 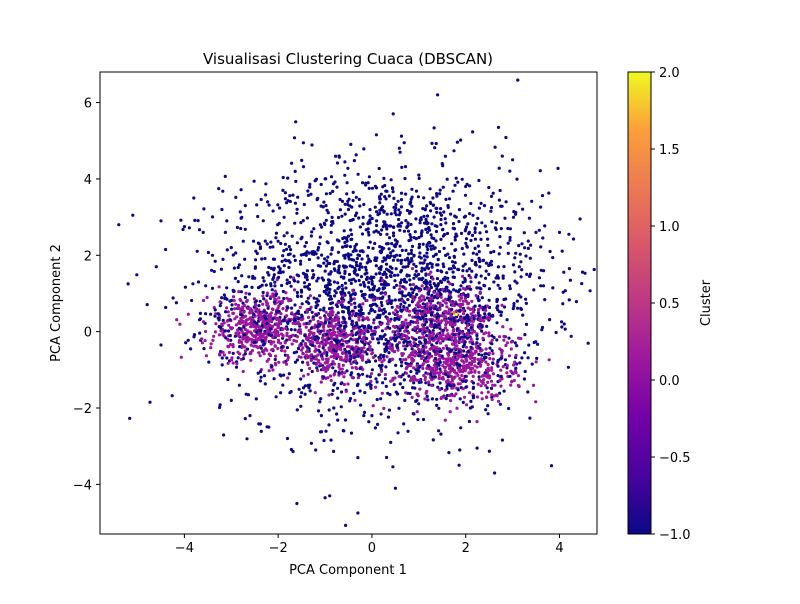 What do you see at coordinates (639, 303) in the screenshot?
I see `colorbar-gradient` at bounding box center [639, 303].